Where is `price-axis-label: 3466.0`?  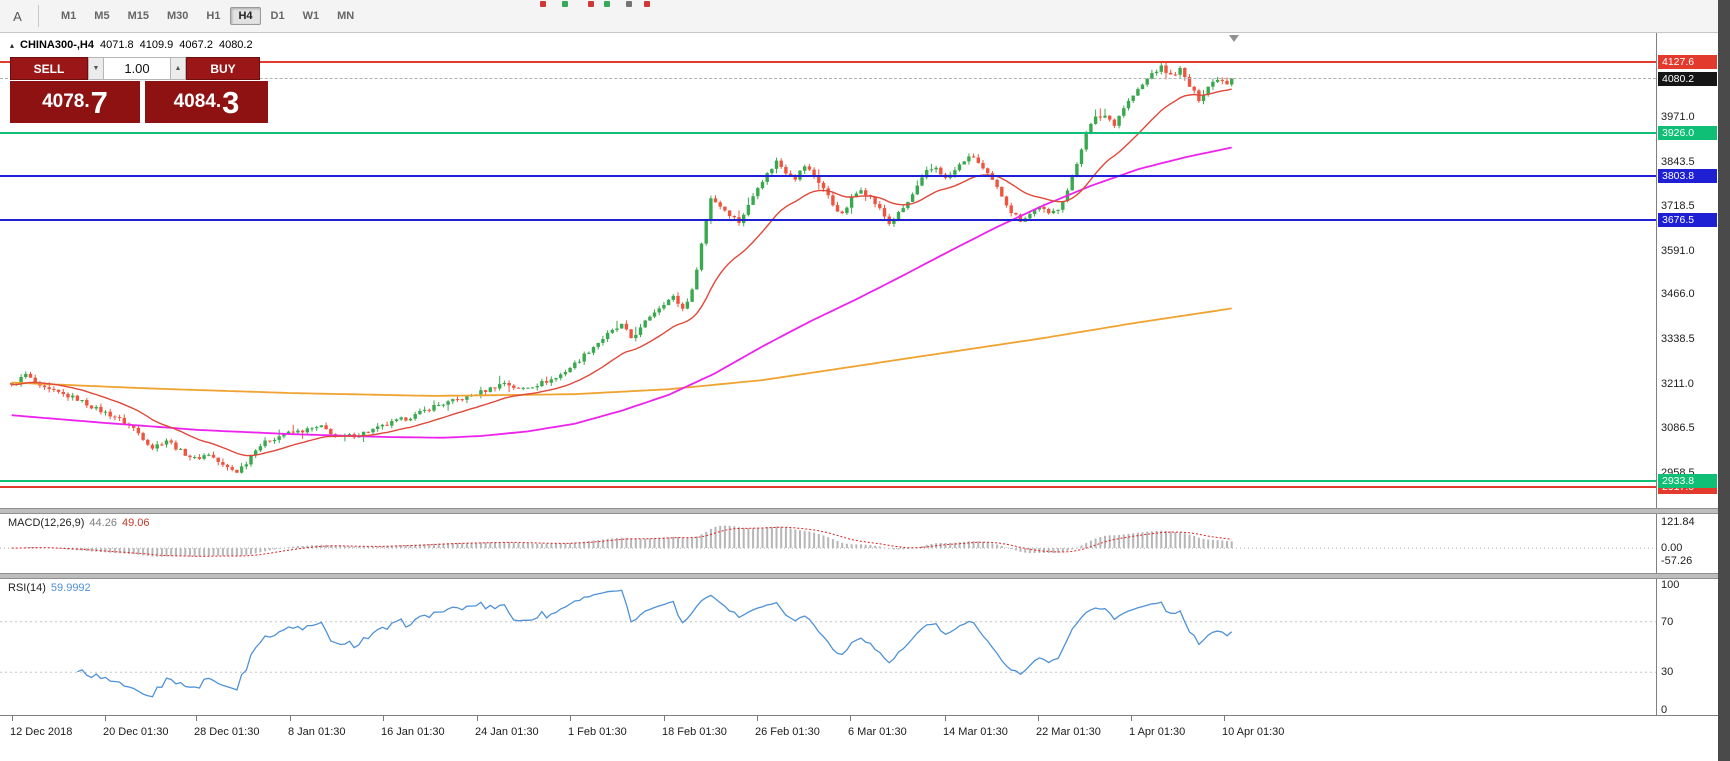
price-axis-label: 3466.0 is located at coordinates (1678, 294).